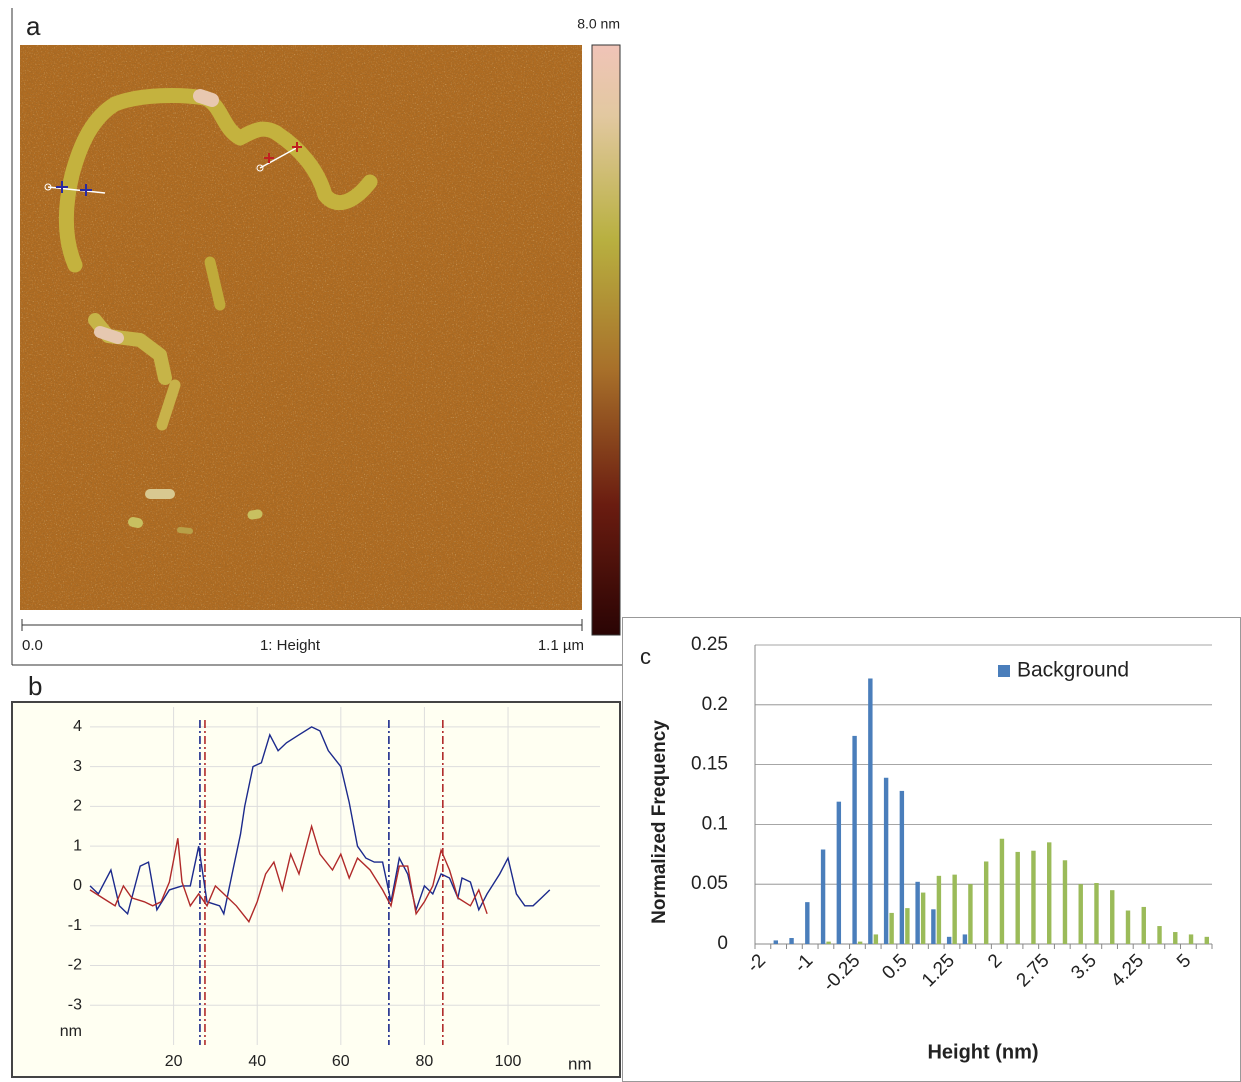 This screenshot has height=1082, width=1241. I want to click on y-tick-label: -3, so click(75, 1004).